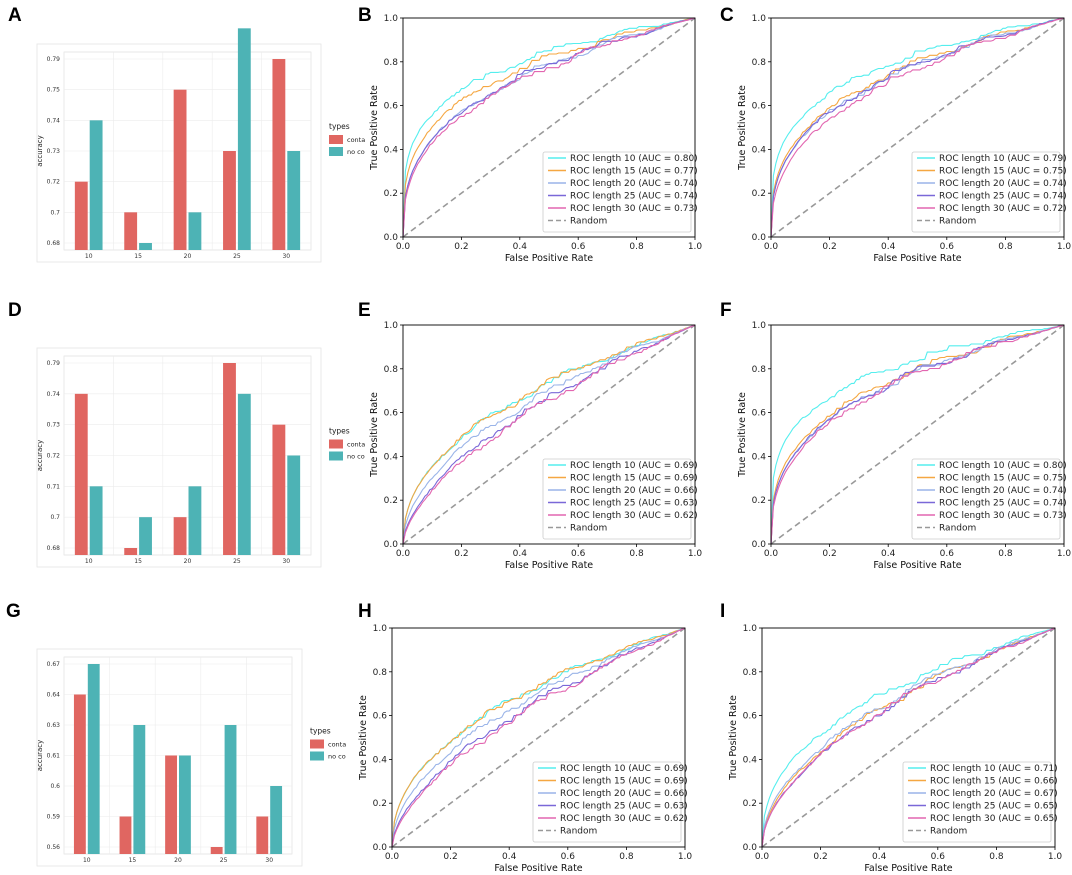 The width and height of the screenshot is (1072, 875). What do you see at coordinates (89, 256) in the screenshot?
I see `x-tick-label: 10` at bounding box center [89, 256].